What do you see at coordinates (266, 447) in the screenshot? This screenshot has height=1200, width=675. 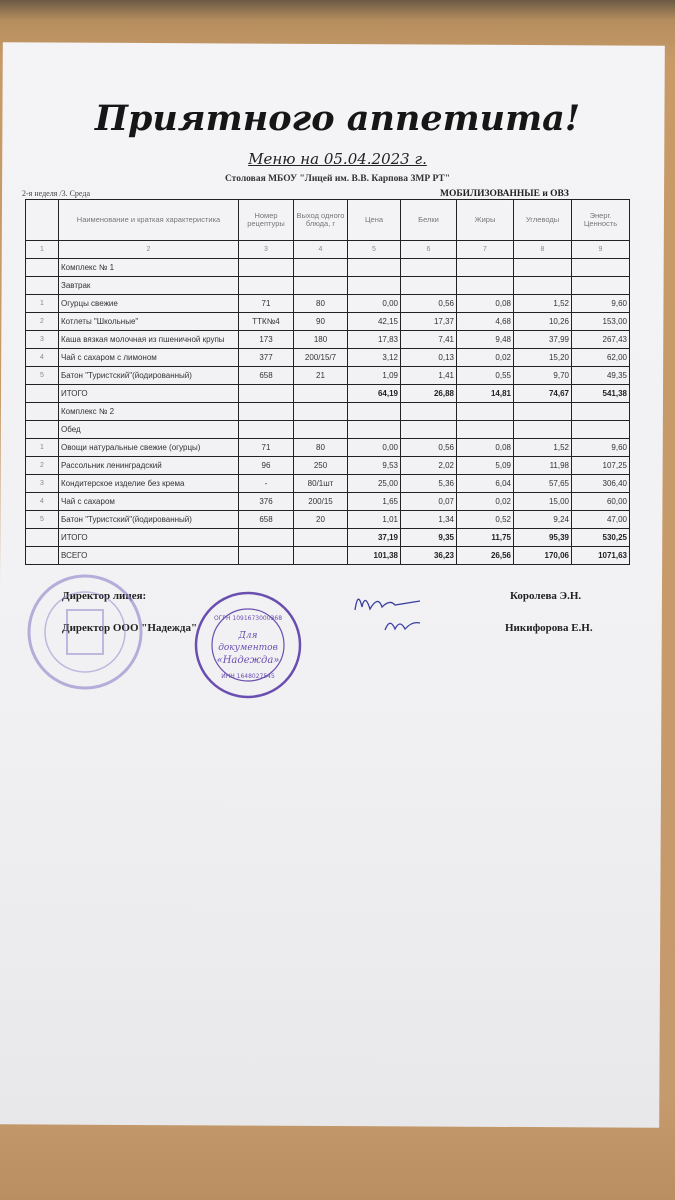 I see `recipe-number: 71` at bounding box center [266, 447].